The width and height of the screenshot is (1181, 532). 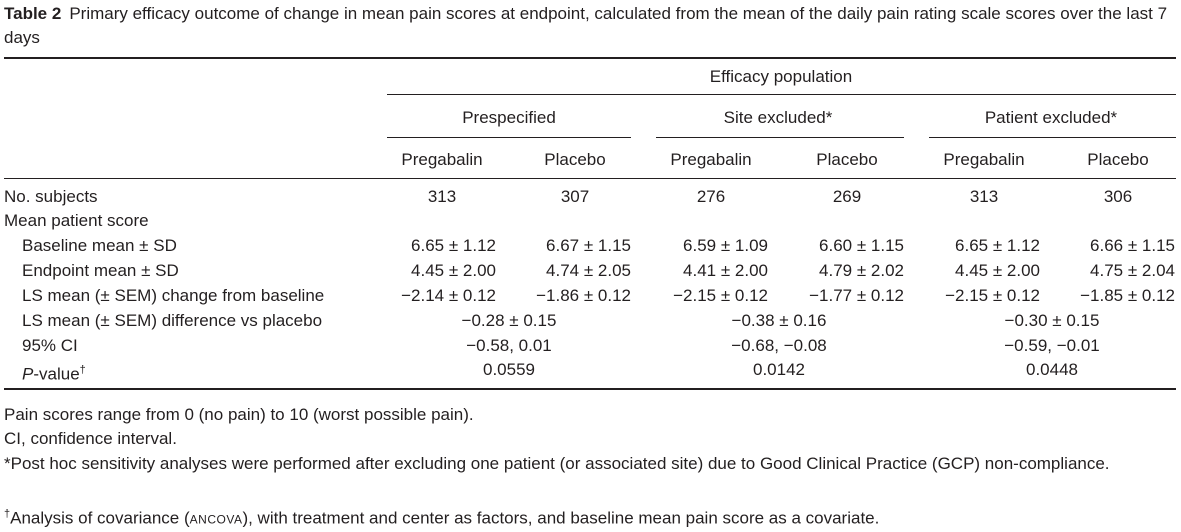 What do you see at coordinates (590, 58) in the screenshot?
I see `table-top-rule` at bounding box center [590, 58].